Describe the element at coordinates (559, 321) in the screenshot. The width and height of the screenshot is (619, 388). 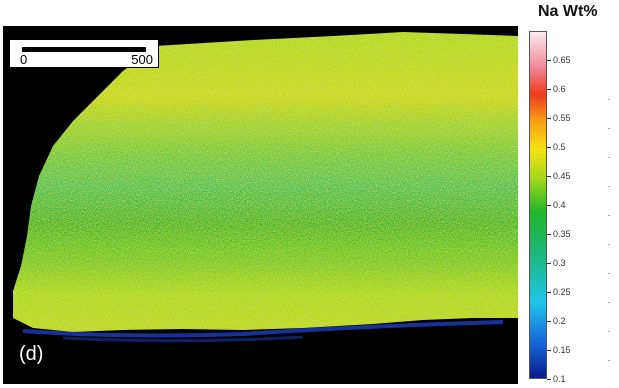
I see `colorbar-tick-label: 0.2` at that location.